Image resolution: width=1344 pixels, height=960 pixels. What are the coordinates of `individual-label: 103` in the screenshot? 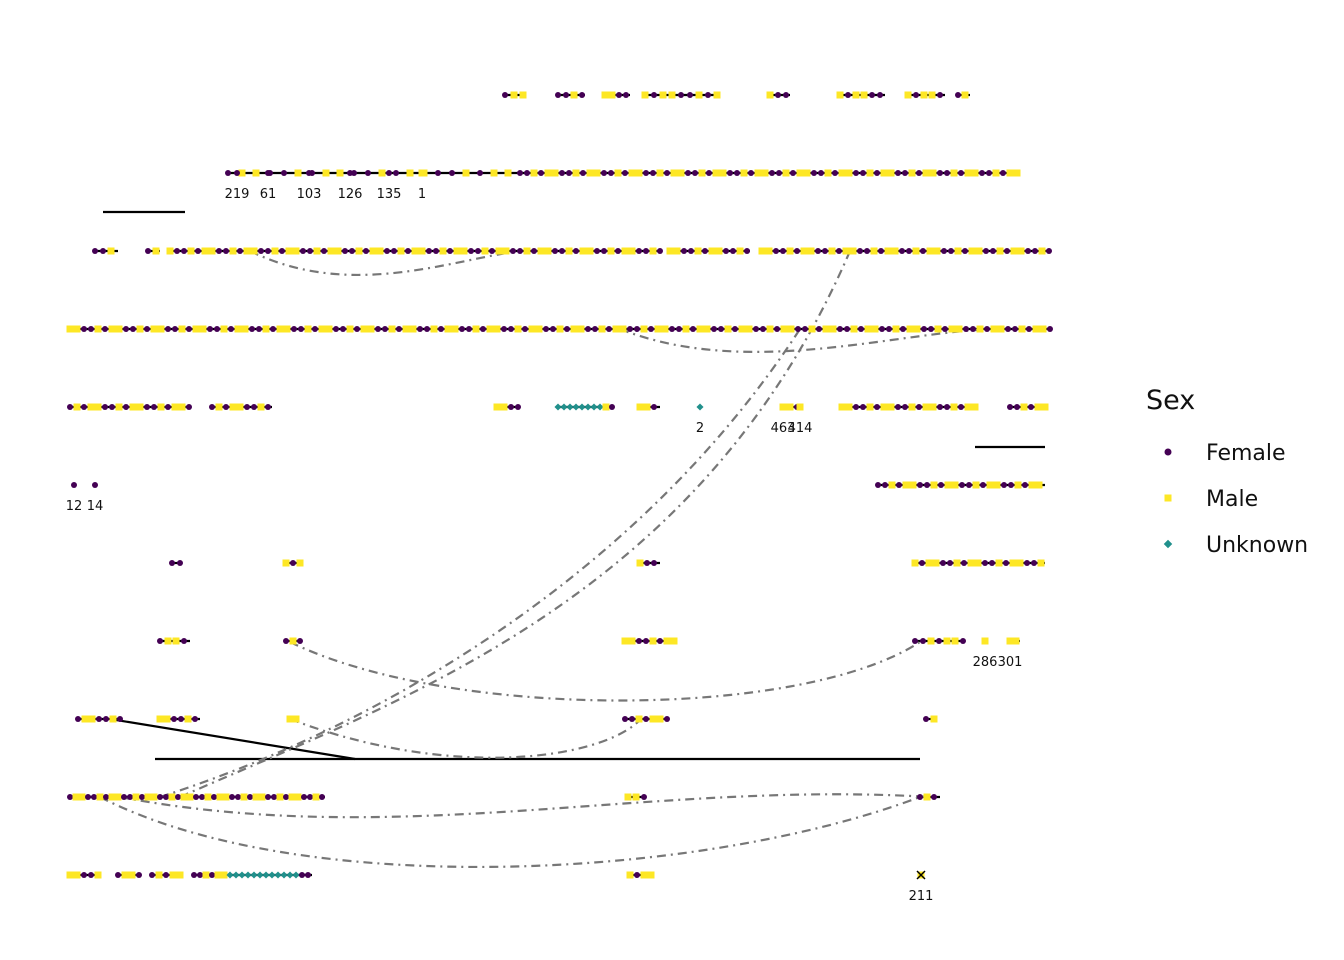 It's located at (309, 194).